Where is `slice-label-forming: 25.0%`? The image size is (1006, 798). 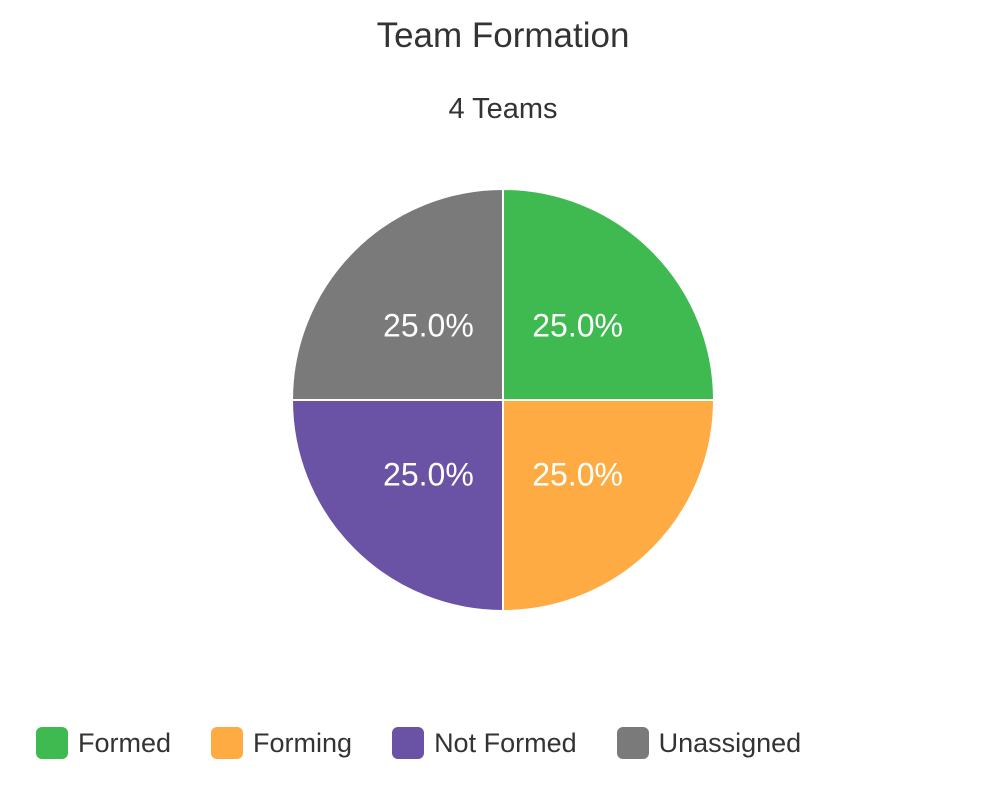
slice-label-forming: 25.0% is located at coordinates (577, 475).